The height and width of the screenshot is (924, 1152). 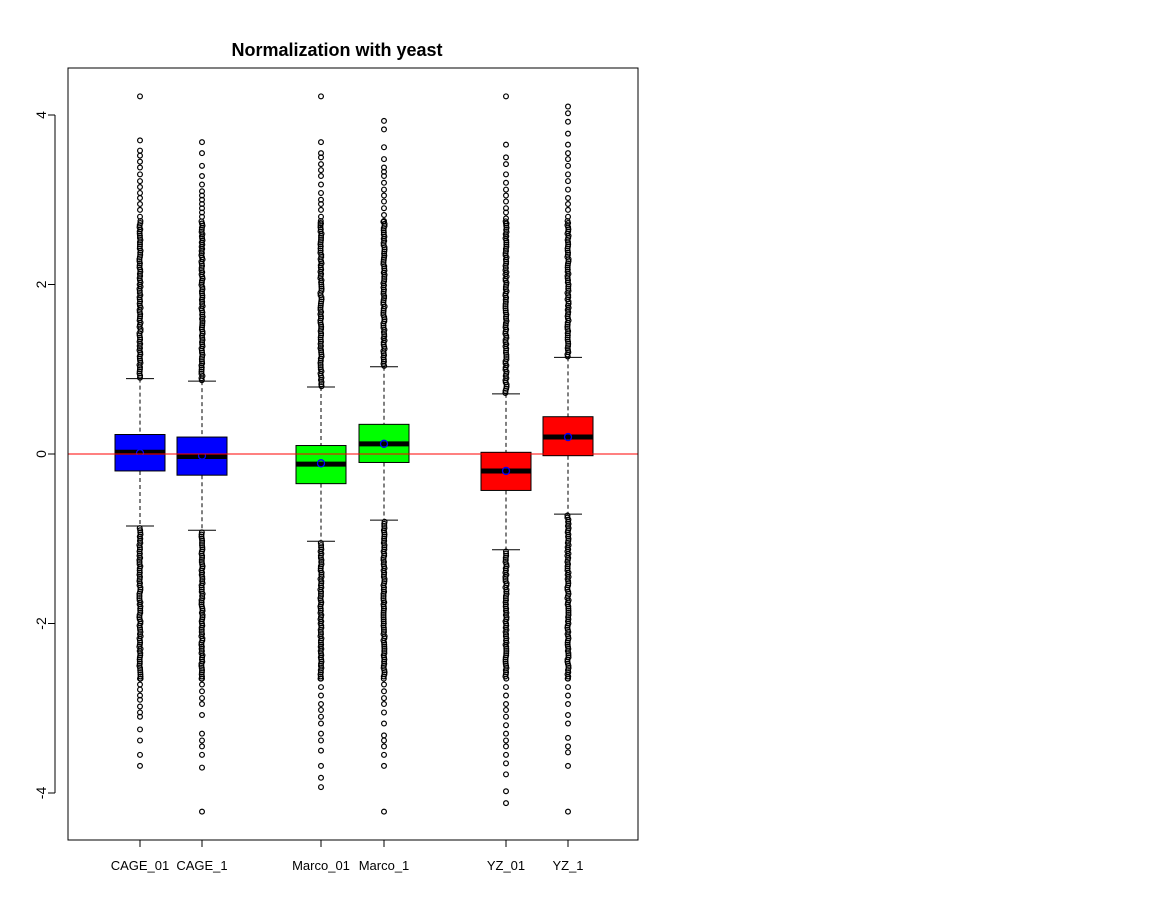 I want to click on y-tick-label: -2, so click(x=41, y=623).